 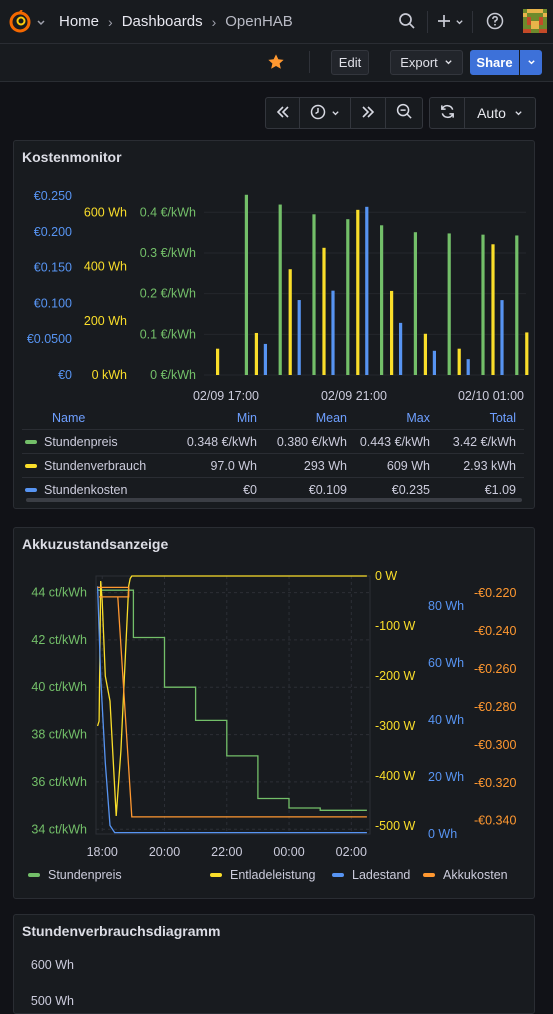 What do you see at coordinates (495, 631) in the screenshot?
I see `y-tick-label: -€0.240` at bounding box center [495, 631].